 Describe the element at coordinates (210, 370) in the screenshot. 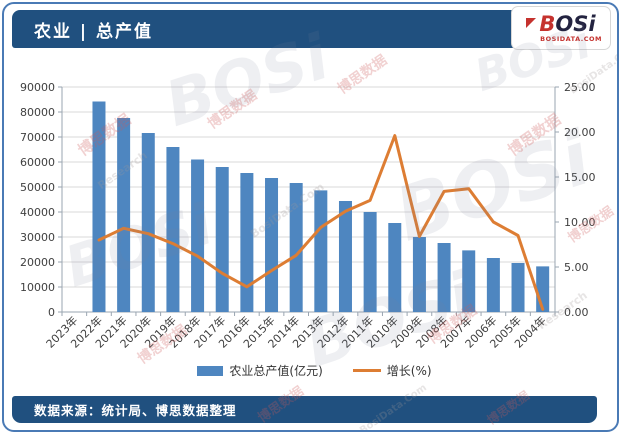

I see `bar-series-swatch` at that location.